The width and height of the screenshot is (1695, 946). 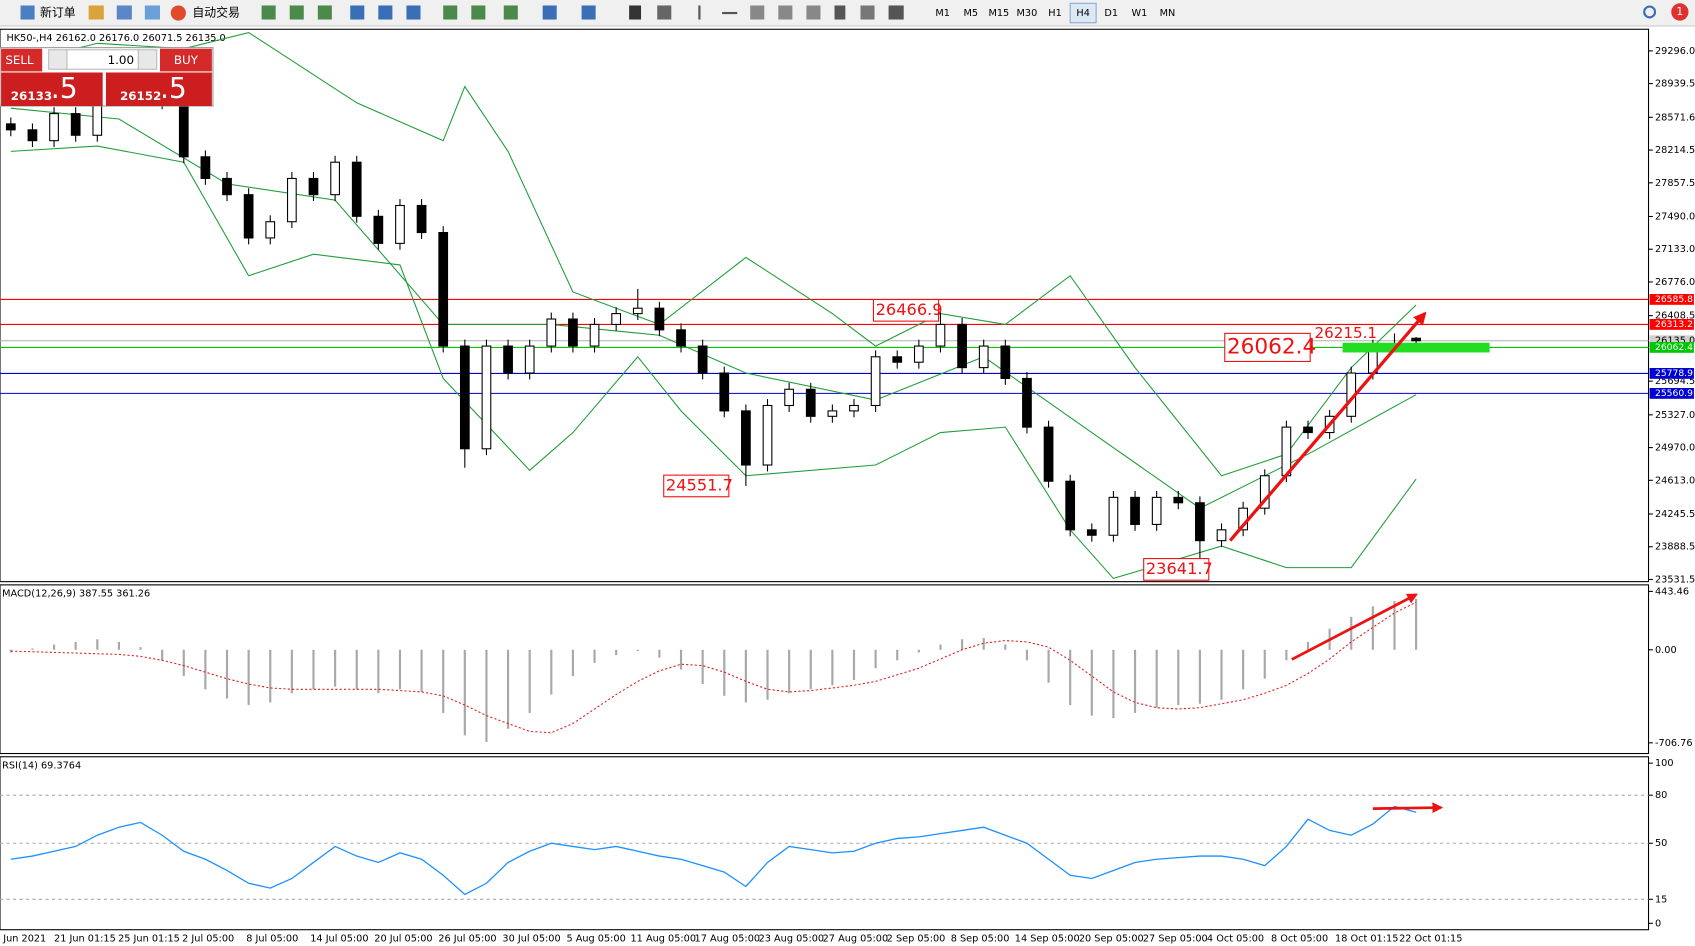 I want to click on rsi-line, so click(x=713, y=850).